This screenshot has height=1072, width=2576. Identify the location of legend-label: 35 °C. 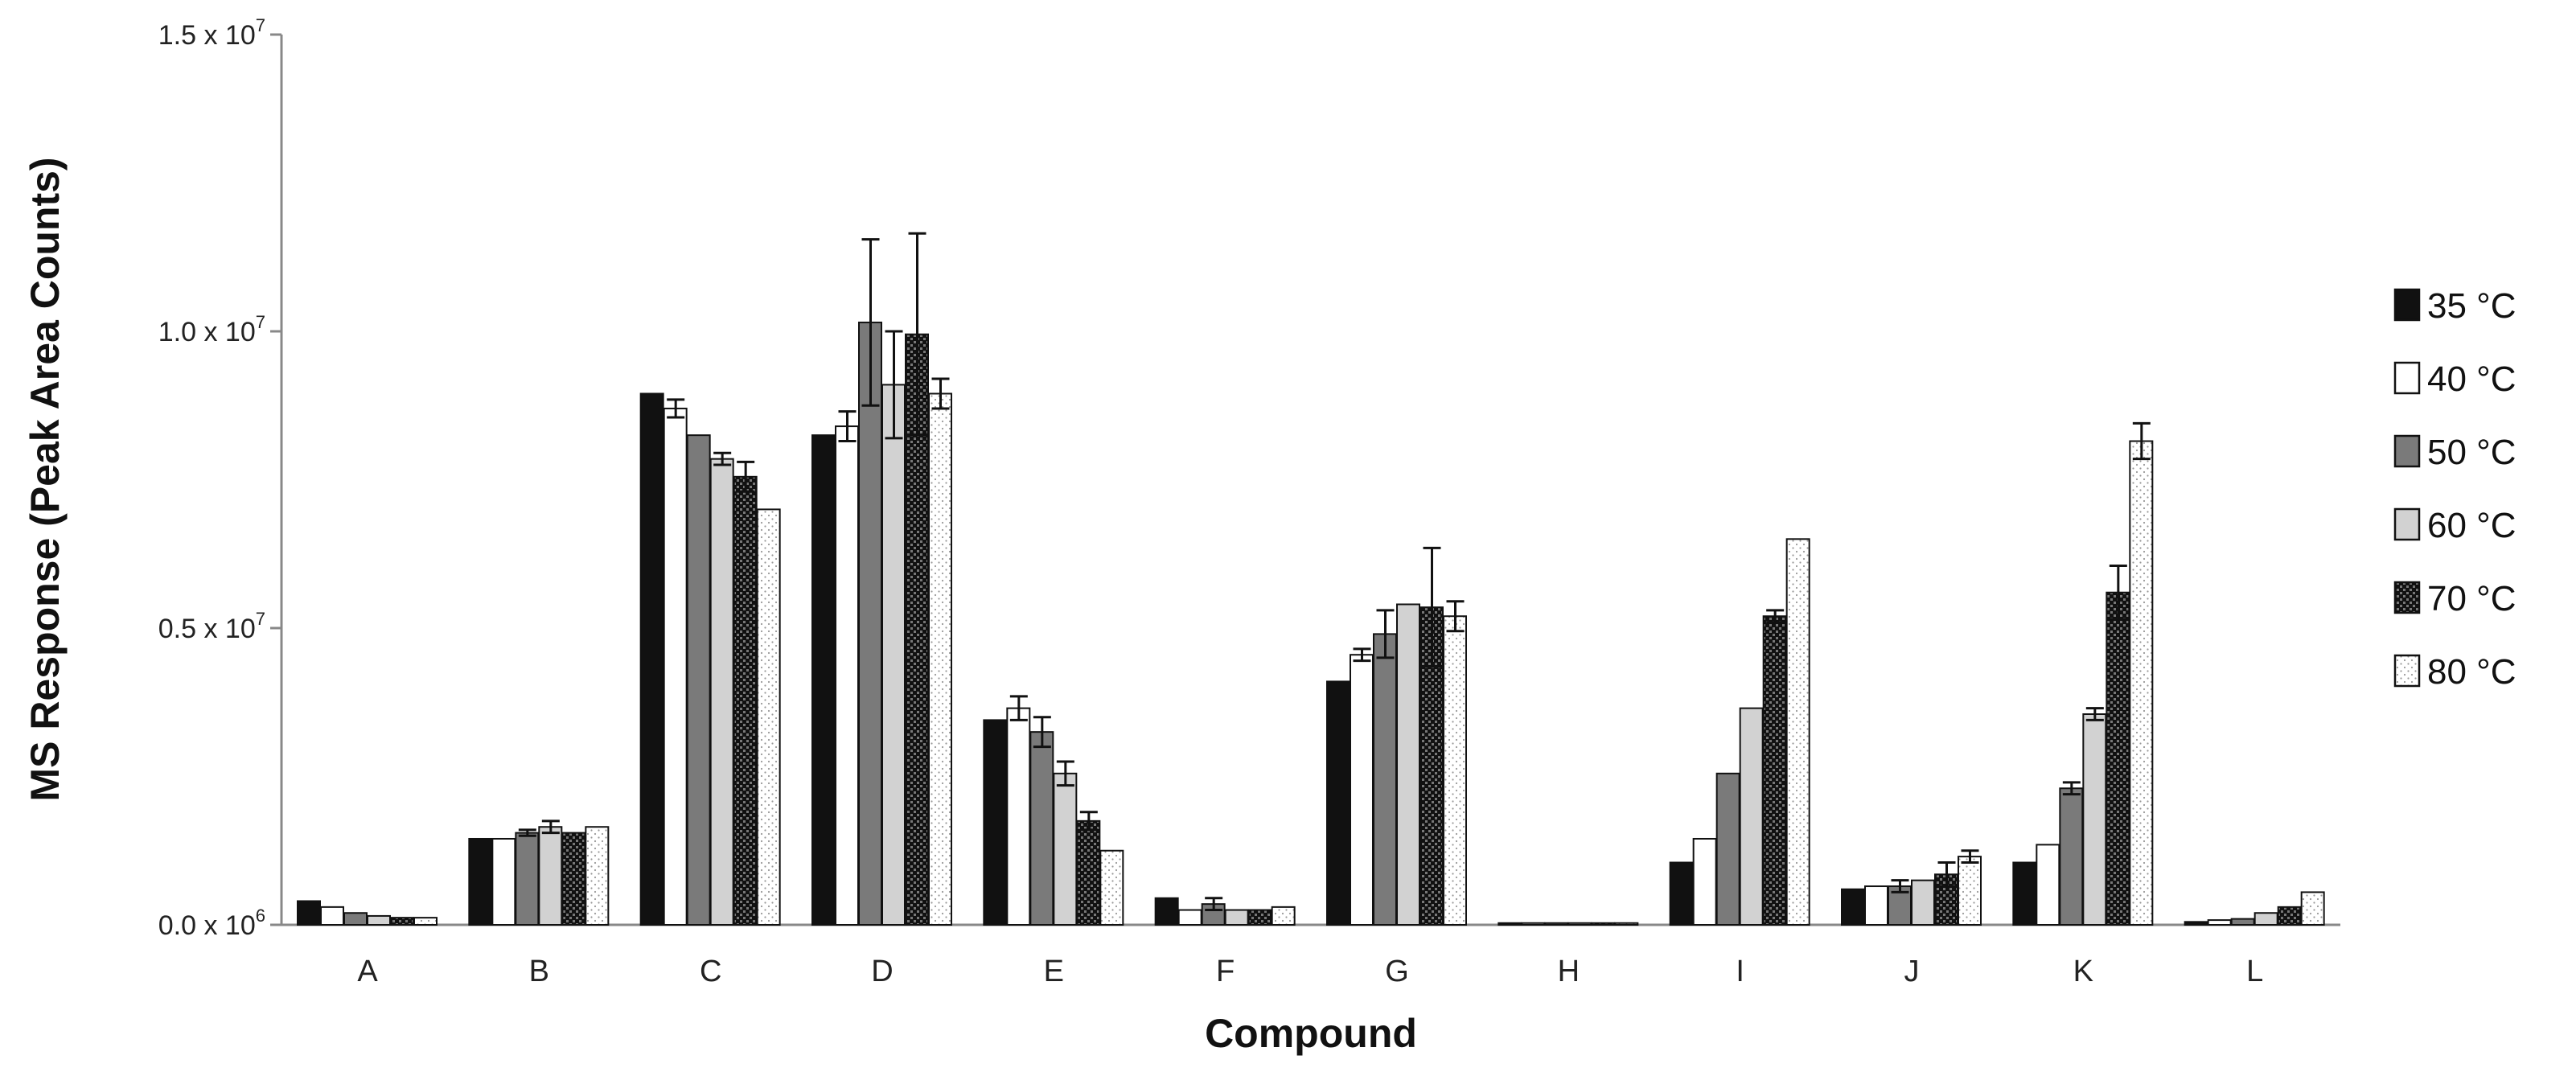
(2471, 306).